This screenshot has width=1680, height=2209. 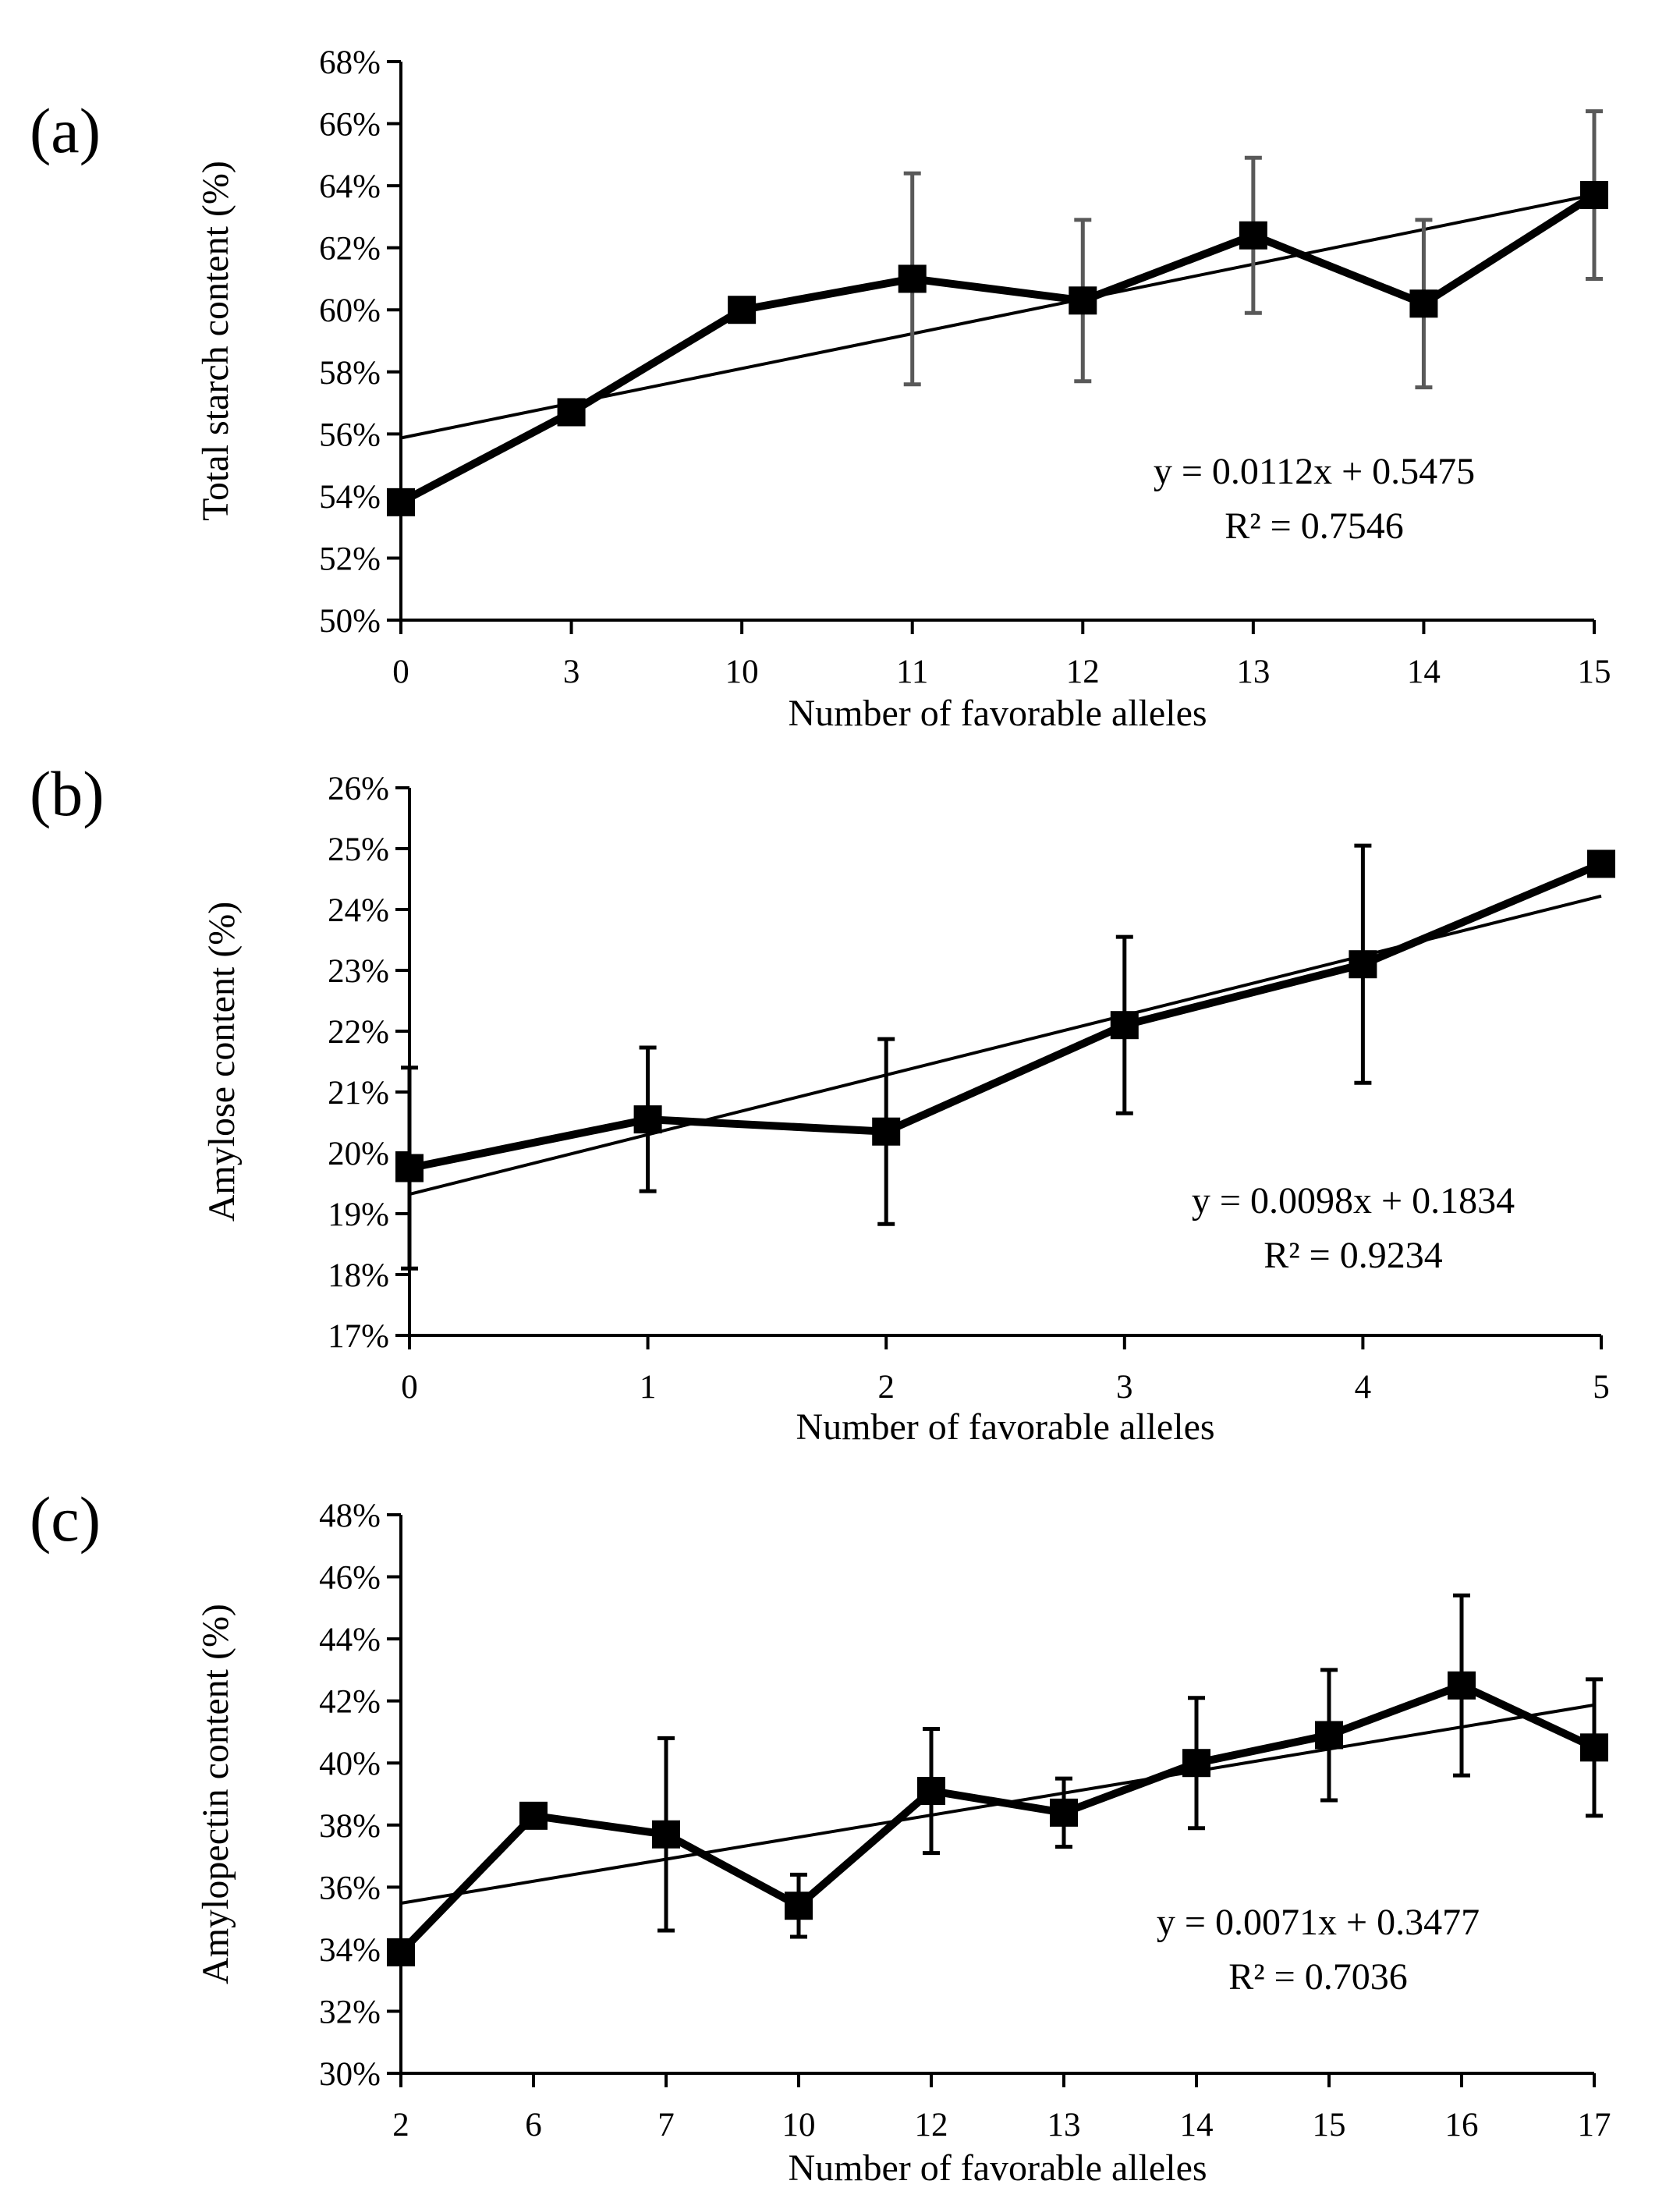 What do you see at coordinates (350, 250) in the screenshot?
I see `y-tick-label: 62%` at bounding box center [350, 250].